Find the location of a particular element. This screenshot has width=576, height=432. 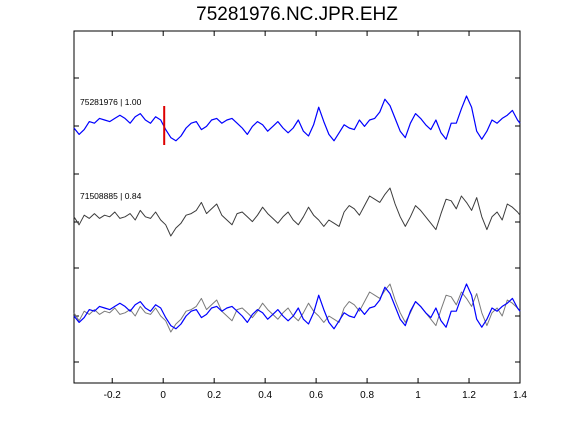

x-tick-label: 0.2 is located at coordinates (214, 395).